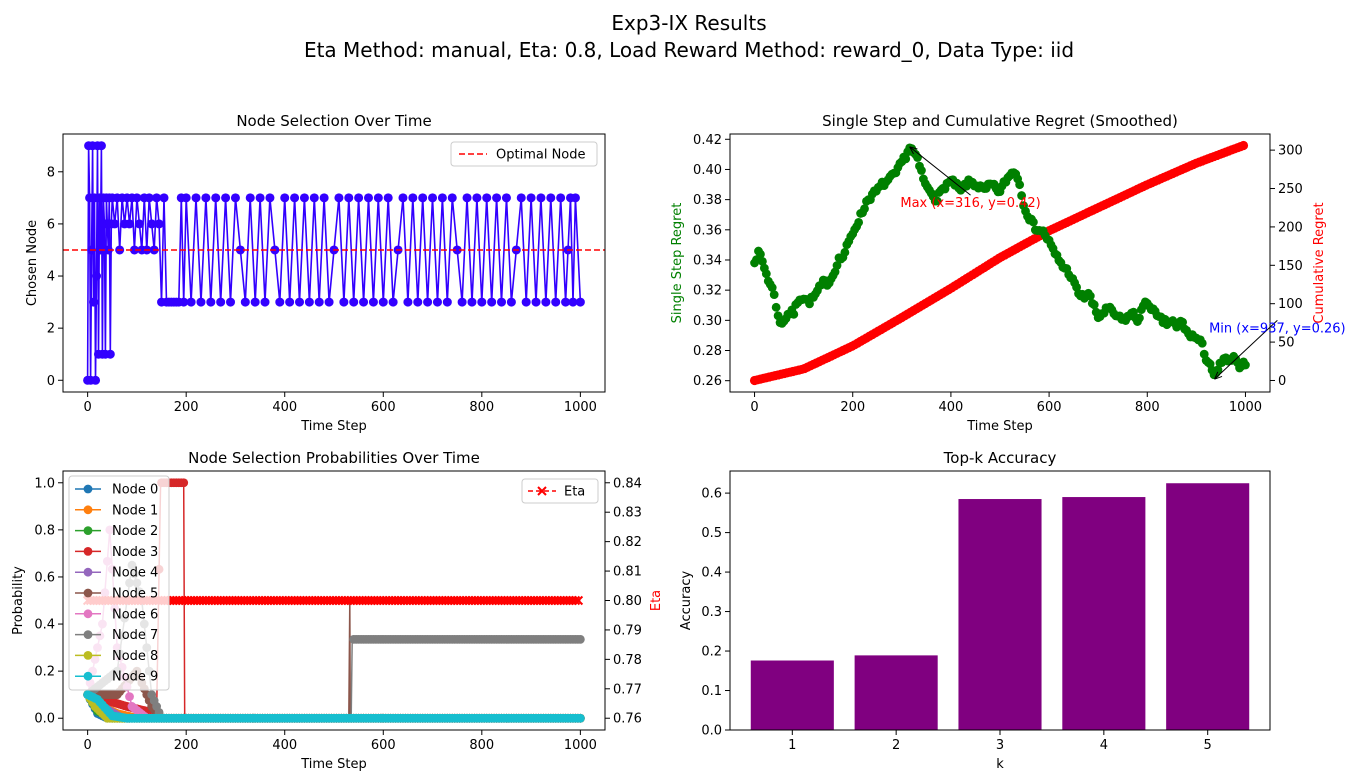  Describe the element at coordinates (135, 594) in the screenshot. I see `legend-label: Node 5` at that location.